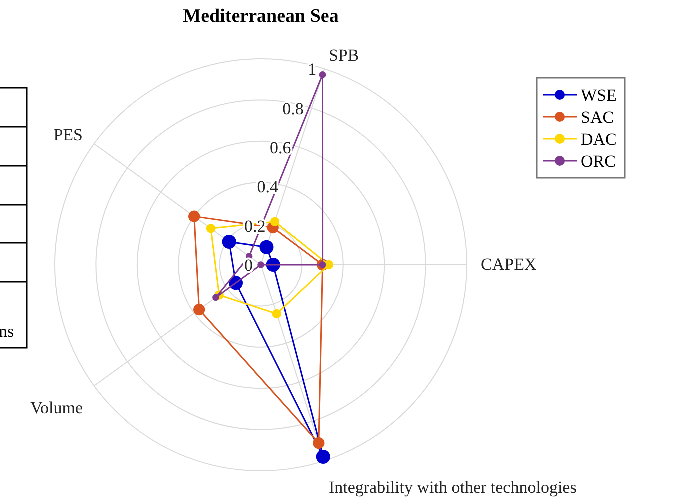  Describe the element at coordinates (69, 135) in the screenshot. I see `spoke-label: PES` at that location.